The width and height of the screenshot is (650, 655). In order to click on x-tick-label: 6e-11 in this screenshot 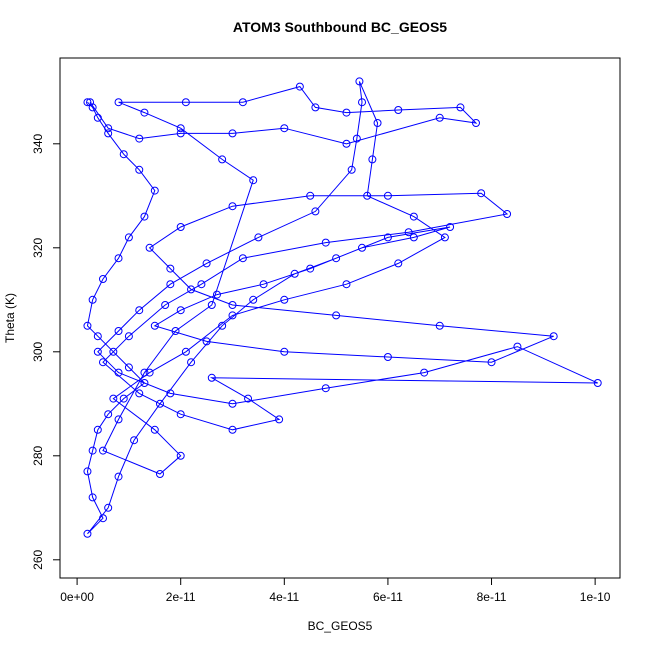, I will do `click(388, 597)`.